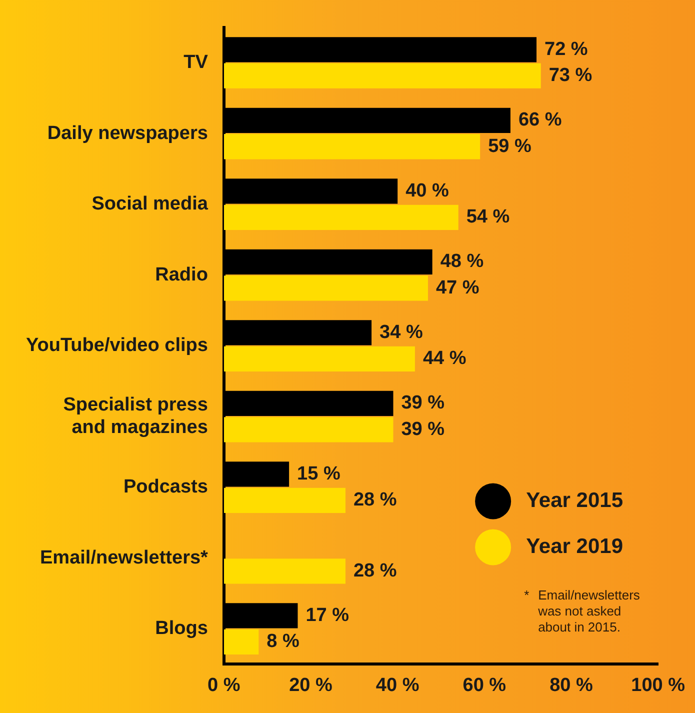 The height and width of the screenshot is (713, 695). What do you see at coordinates (150, 204) in the screenshot?
I see `y-tick-label: Social media` at bounding box center [150, 204].